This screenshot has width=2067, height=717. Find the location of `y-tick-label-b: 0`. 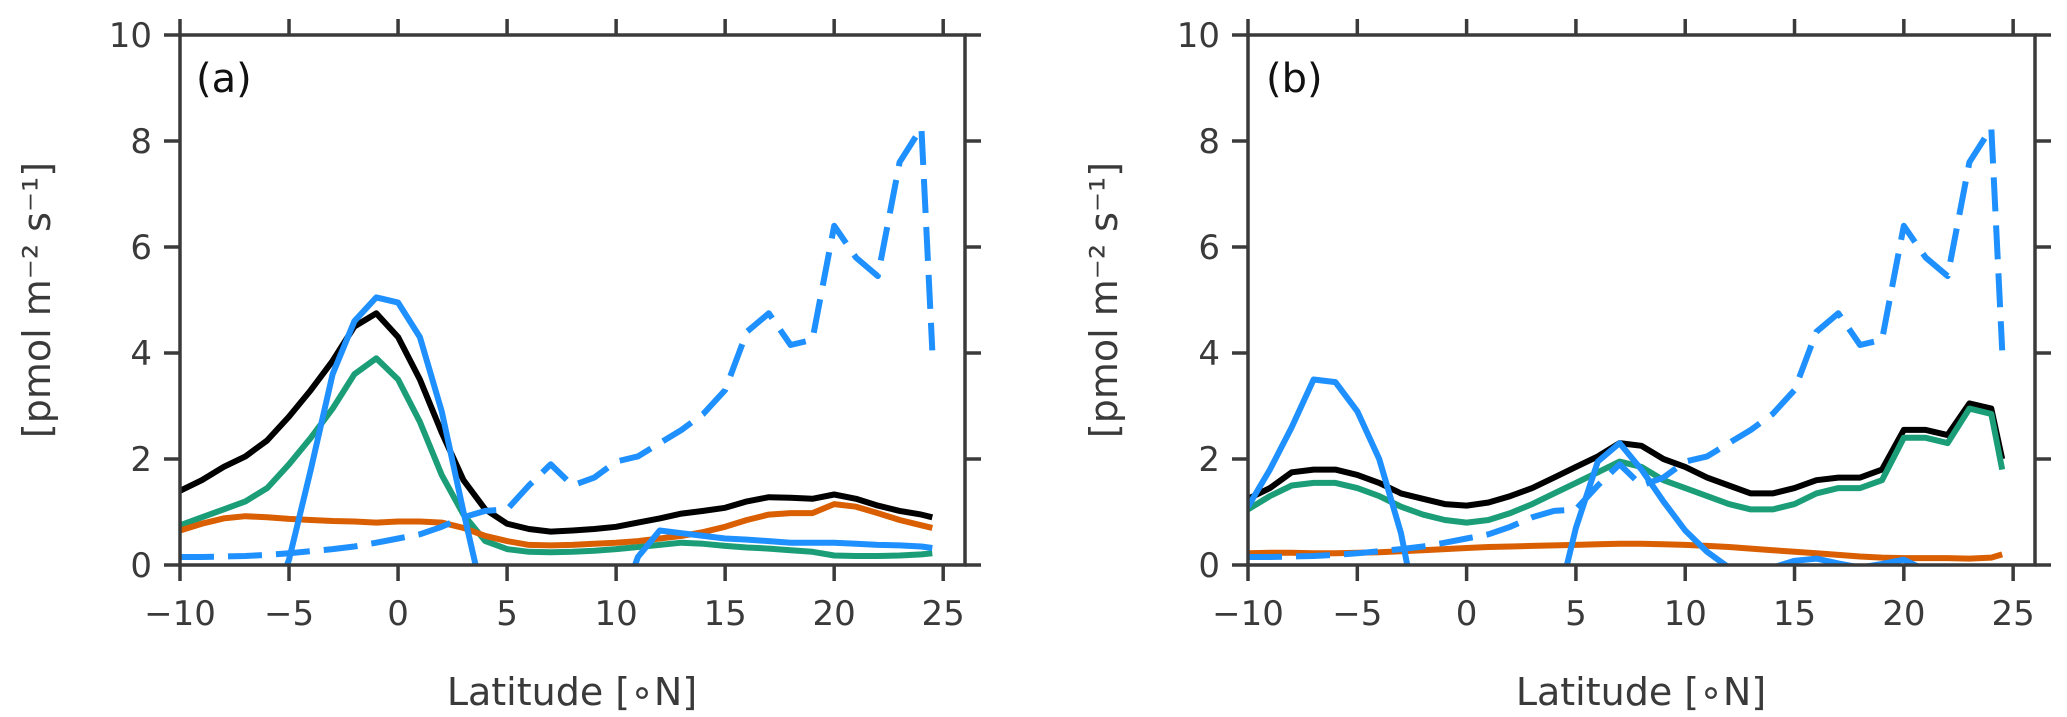

y-tick-label-b: 0 is located at coordinates (1209, 566).